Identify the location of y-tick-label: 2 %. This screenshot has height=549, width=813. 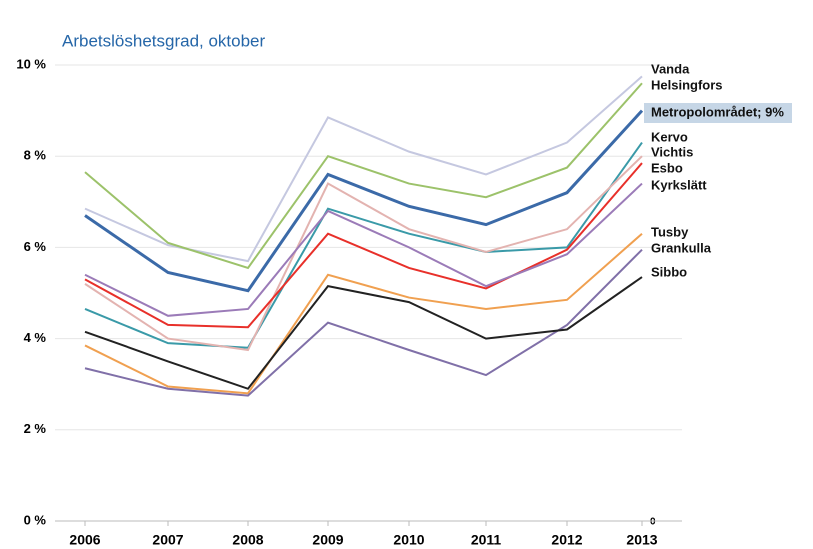
(35, 428).